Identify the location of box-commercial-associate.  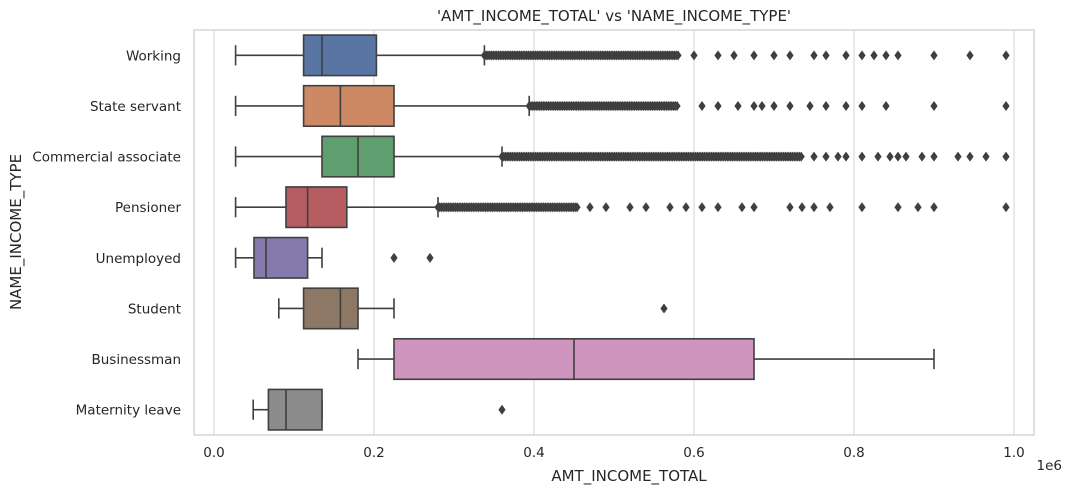
(622, 156).